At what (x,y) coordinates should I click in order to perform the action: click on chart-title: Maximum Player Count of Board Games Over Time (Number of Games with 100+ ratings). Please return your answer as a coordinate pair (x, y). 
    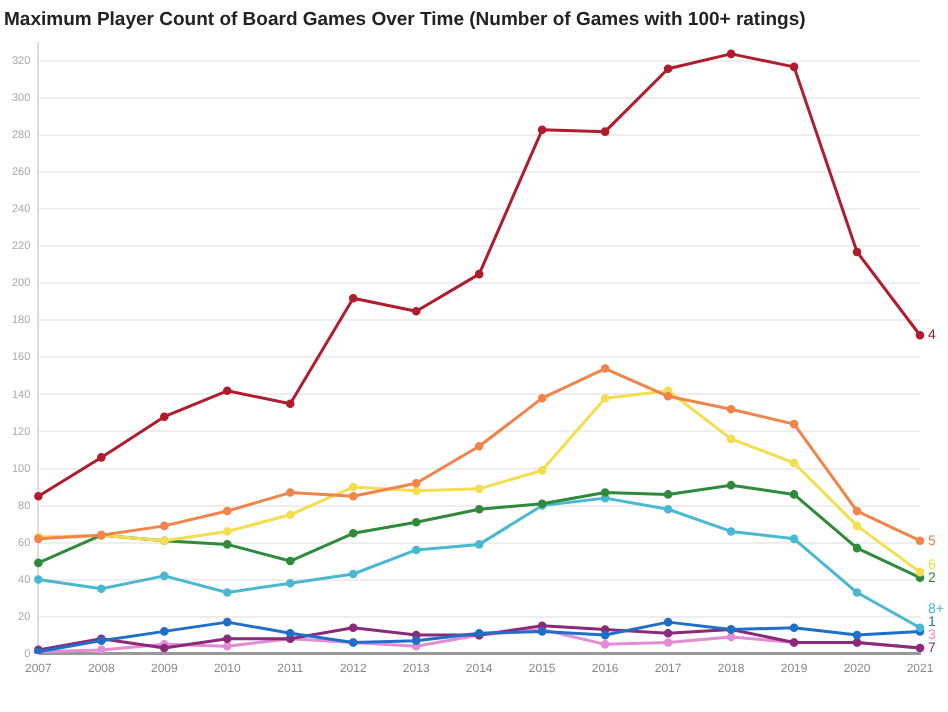
    Looking at the image, I should click on (405, 19).